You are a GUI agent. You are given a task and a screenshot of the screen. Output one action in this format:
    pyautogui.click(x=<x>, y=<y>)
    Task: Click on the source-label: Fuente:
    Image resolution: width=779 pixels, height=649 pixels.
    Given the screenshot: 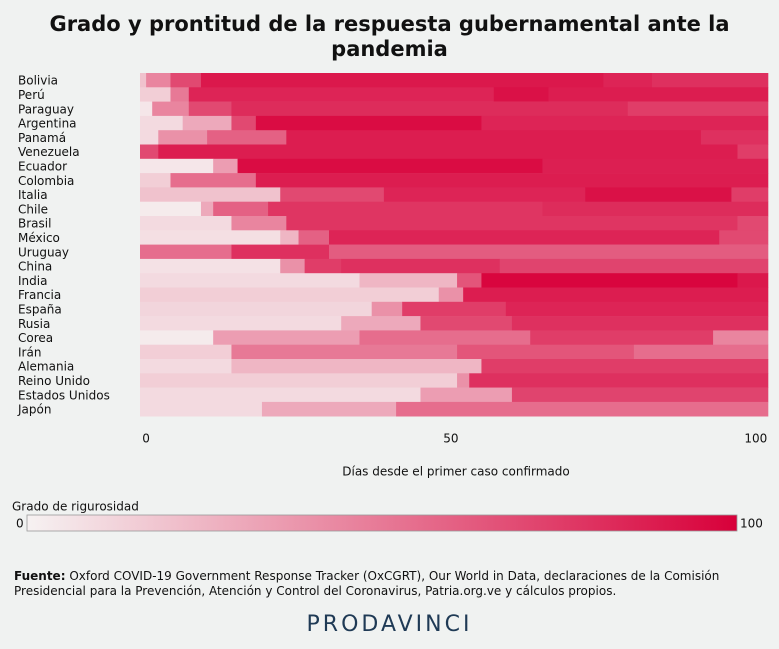 What is the action you would take?
    pyautogui.click(x=40, y=576)
    